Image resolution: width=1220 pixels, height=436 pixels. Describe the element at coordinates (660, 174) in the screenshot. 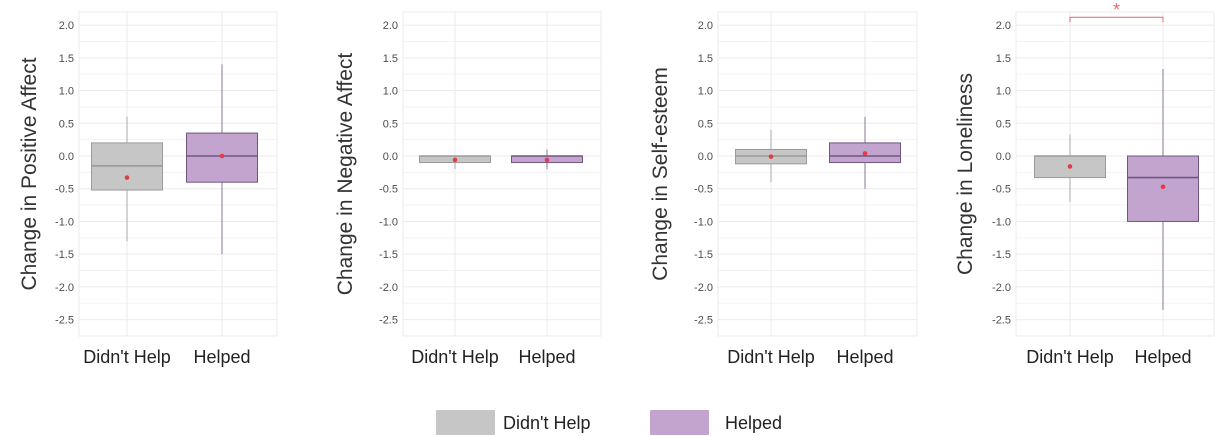

I see `y-axis-label: Change in Self-esteem` at that location.